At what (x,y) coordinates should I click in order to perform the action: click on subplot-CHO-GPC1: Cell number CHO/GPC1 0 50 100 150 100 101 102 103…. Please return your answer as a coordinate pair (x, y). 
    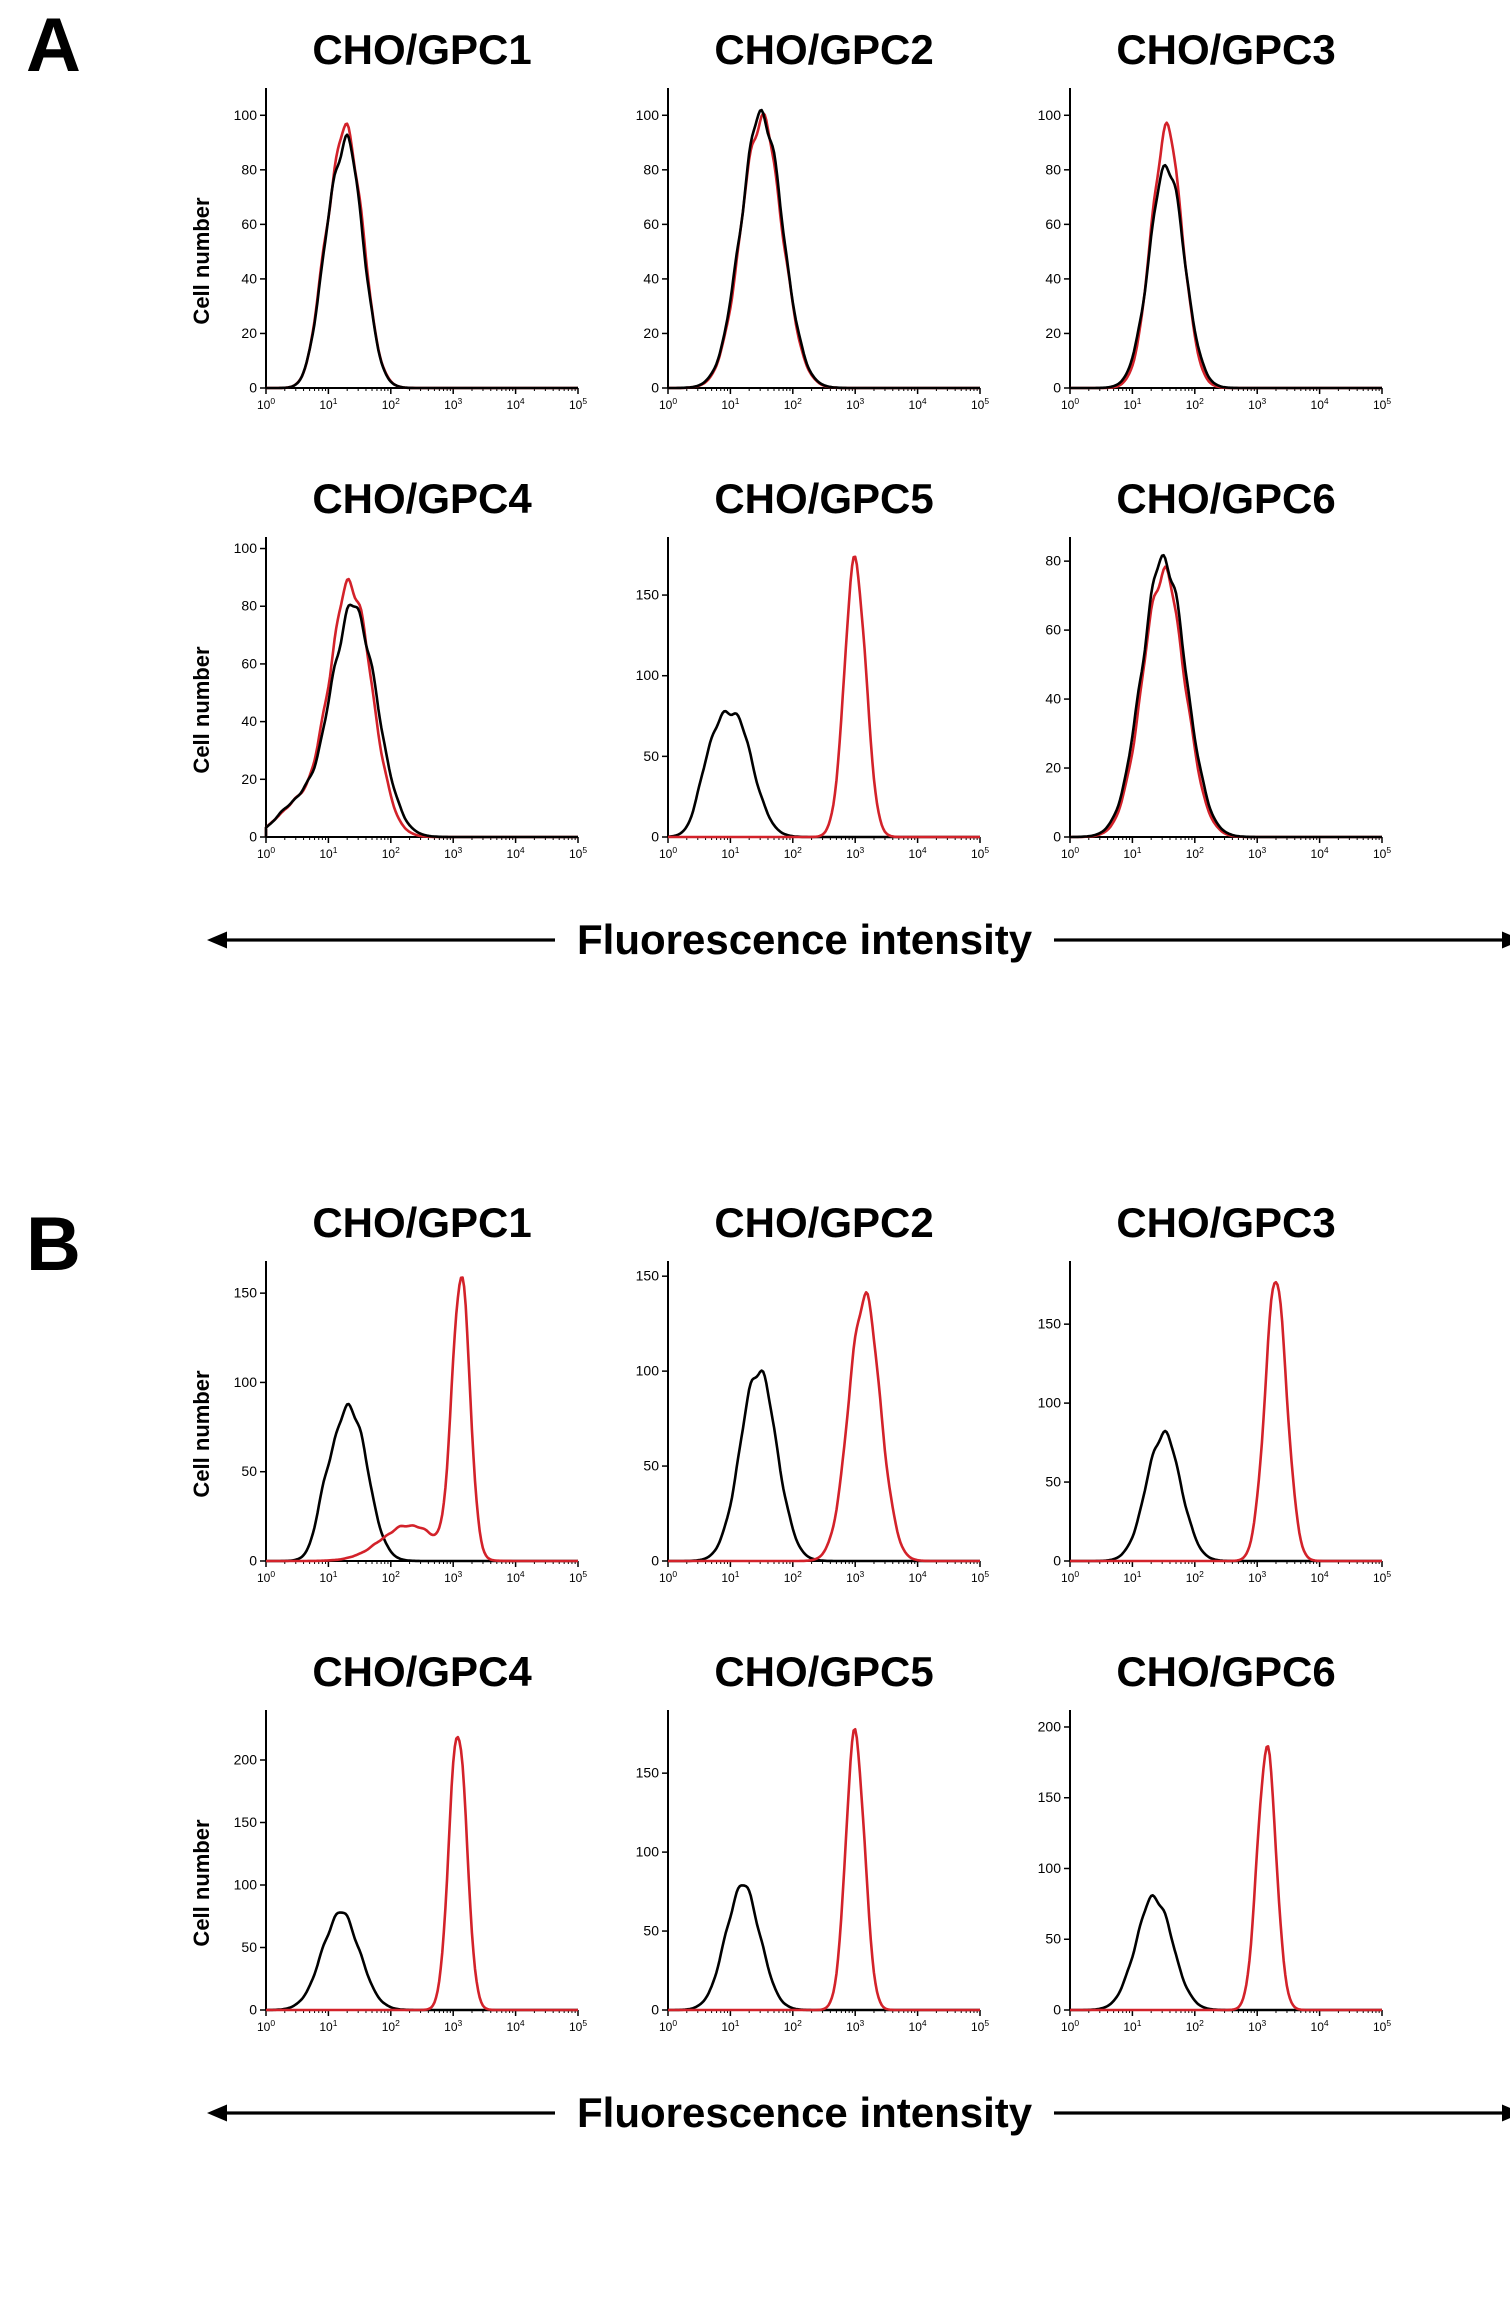
    Looking at the image, I should click on (389, 1401).